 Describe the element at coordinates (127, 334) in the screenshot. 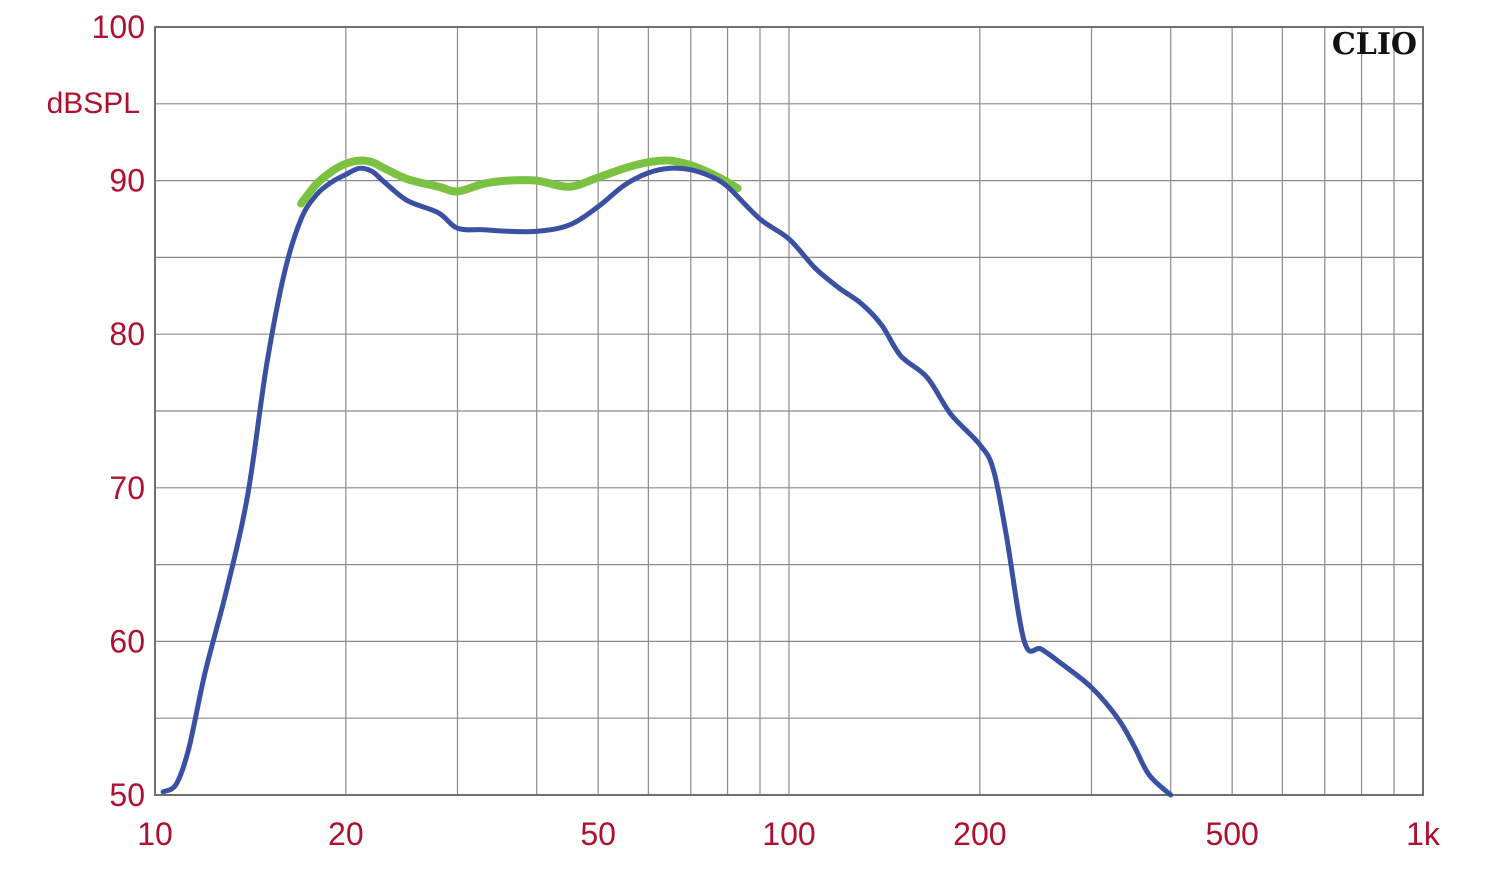

I see `y-tick-label: 80` at that location.